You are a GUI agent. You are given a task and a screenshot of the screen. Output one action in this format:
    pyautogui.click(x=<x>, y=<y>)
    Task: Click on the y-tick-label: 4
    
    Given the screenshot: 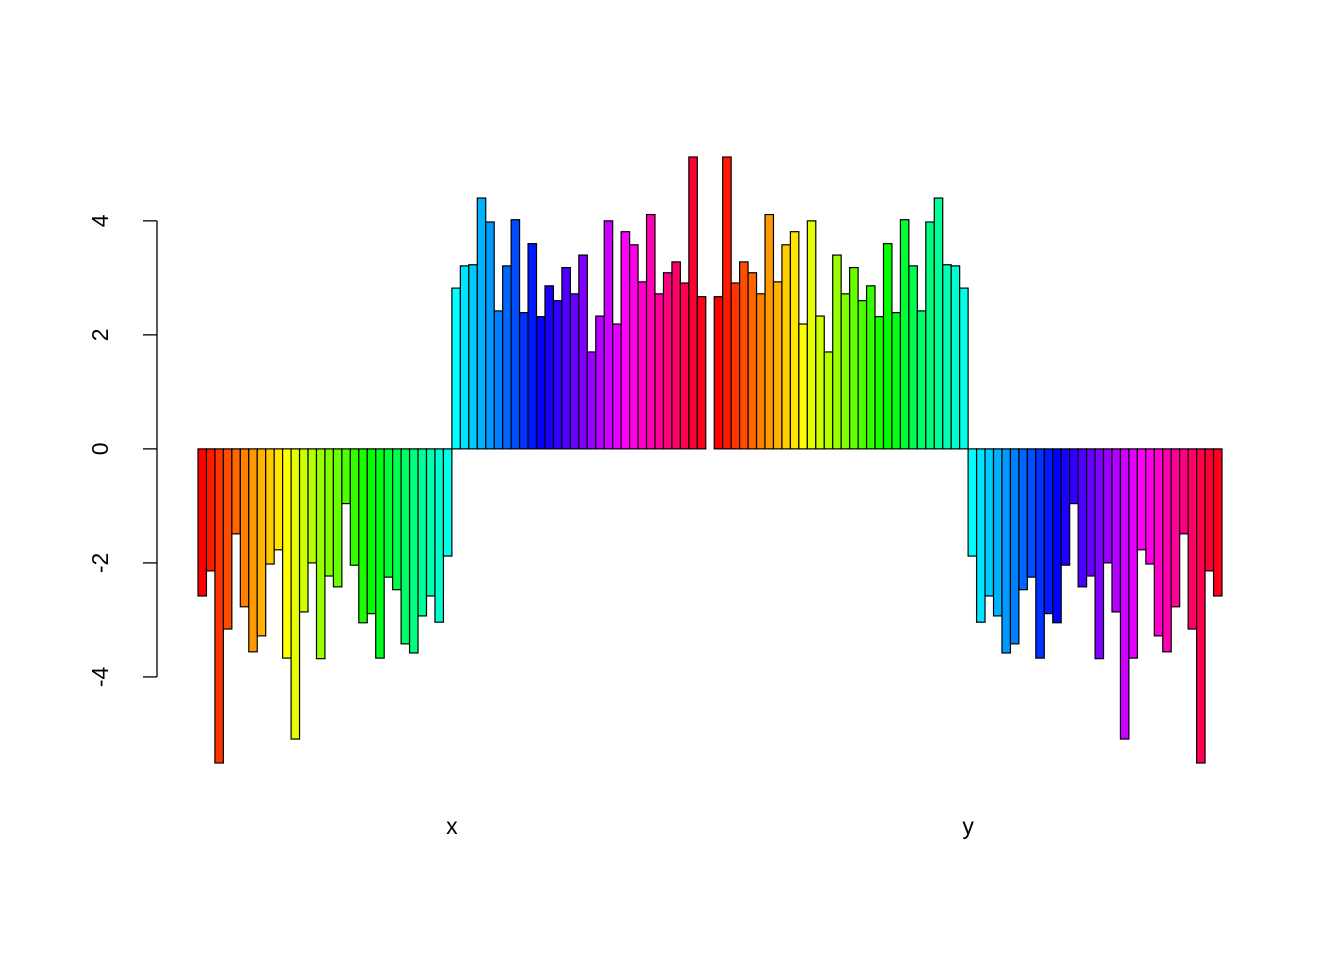 What is the action you would take?
    pyautogui.click(x=100, y=220)
    